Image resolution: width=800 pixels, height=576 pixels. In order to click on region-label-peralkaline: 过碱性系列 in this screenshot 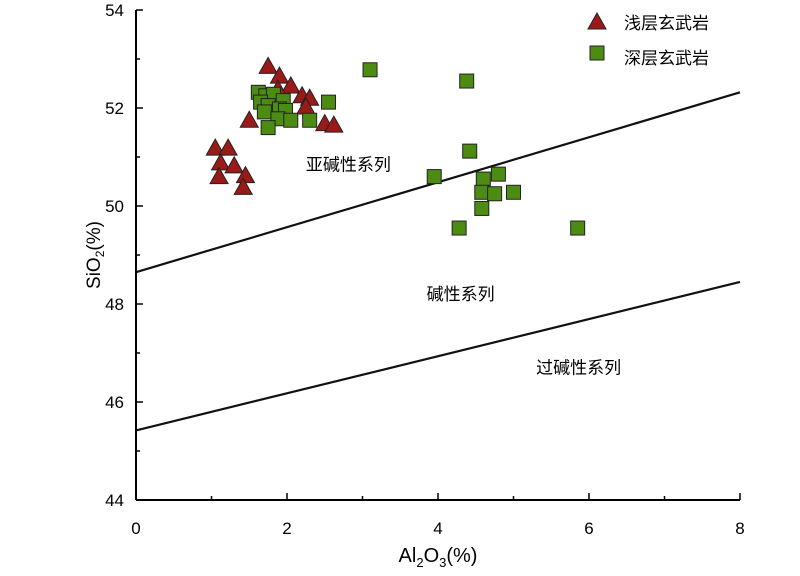, I will do `click(578, 369)`.